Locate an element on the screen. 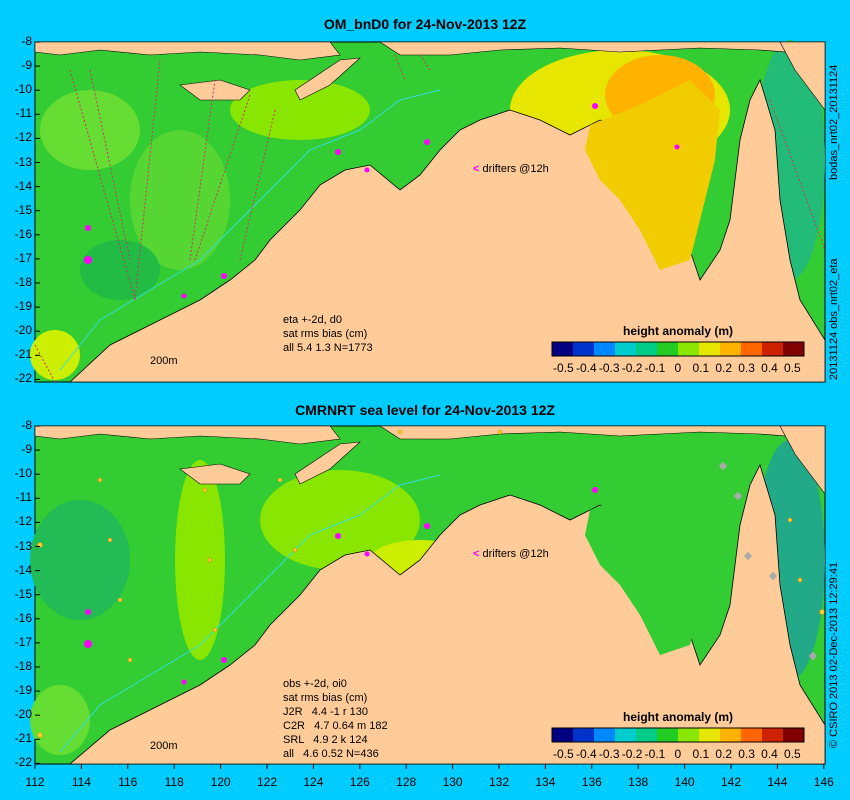 The image size is (850, 800). drifter-marker-icon: < is located at coordinates (476, 554).